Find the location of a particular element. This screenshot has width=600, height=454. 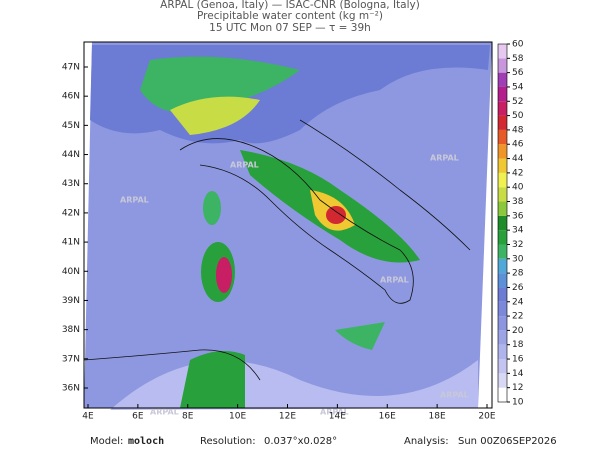

colorbar-label: 26 is located at coordinates (518, 288).